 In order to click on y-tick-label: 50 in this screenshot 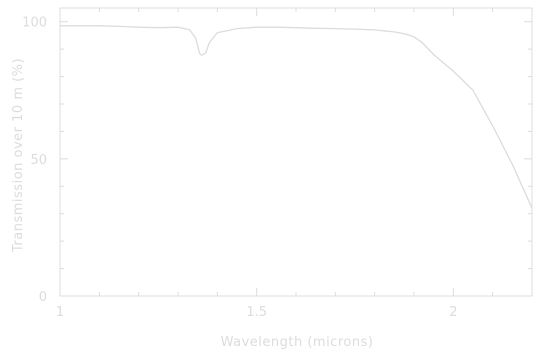, I will do `click(38, 160)`.